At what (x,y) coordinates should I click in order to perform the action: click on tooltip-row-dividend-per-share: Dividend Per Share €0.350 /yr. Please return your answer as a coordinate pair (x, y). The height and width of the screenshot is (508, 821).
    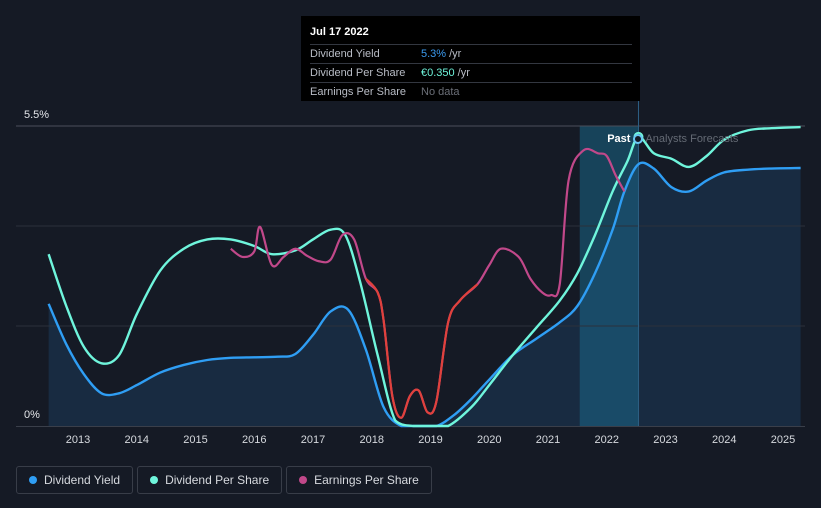
    Looking at the image, I should click on (471, 72).